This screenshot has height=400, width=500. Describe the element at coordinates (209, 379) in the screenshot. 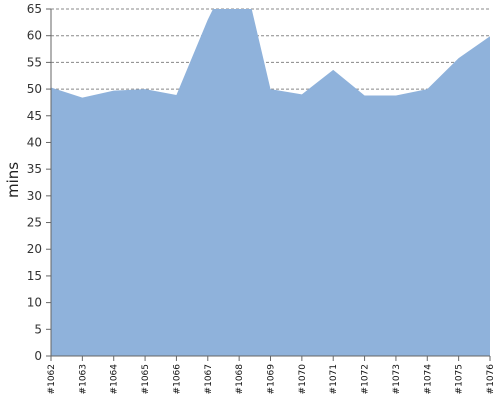

I see `x-tick-label: #1067` at that location.